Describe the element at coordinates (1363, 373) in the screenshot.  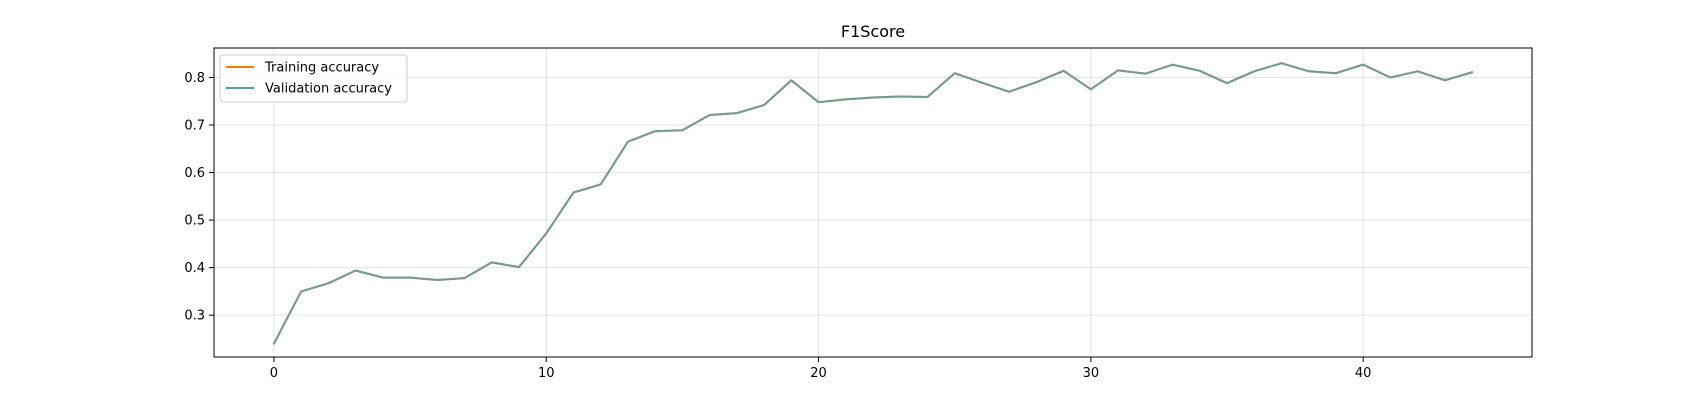
I see `x-tick-label: 40` at that location.